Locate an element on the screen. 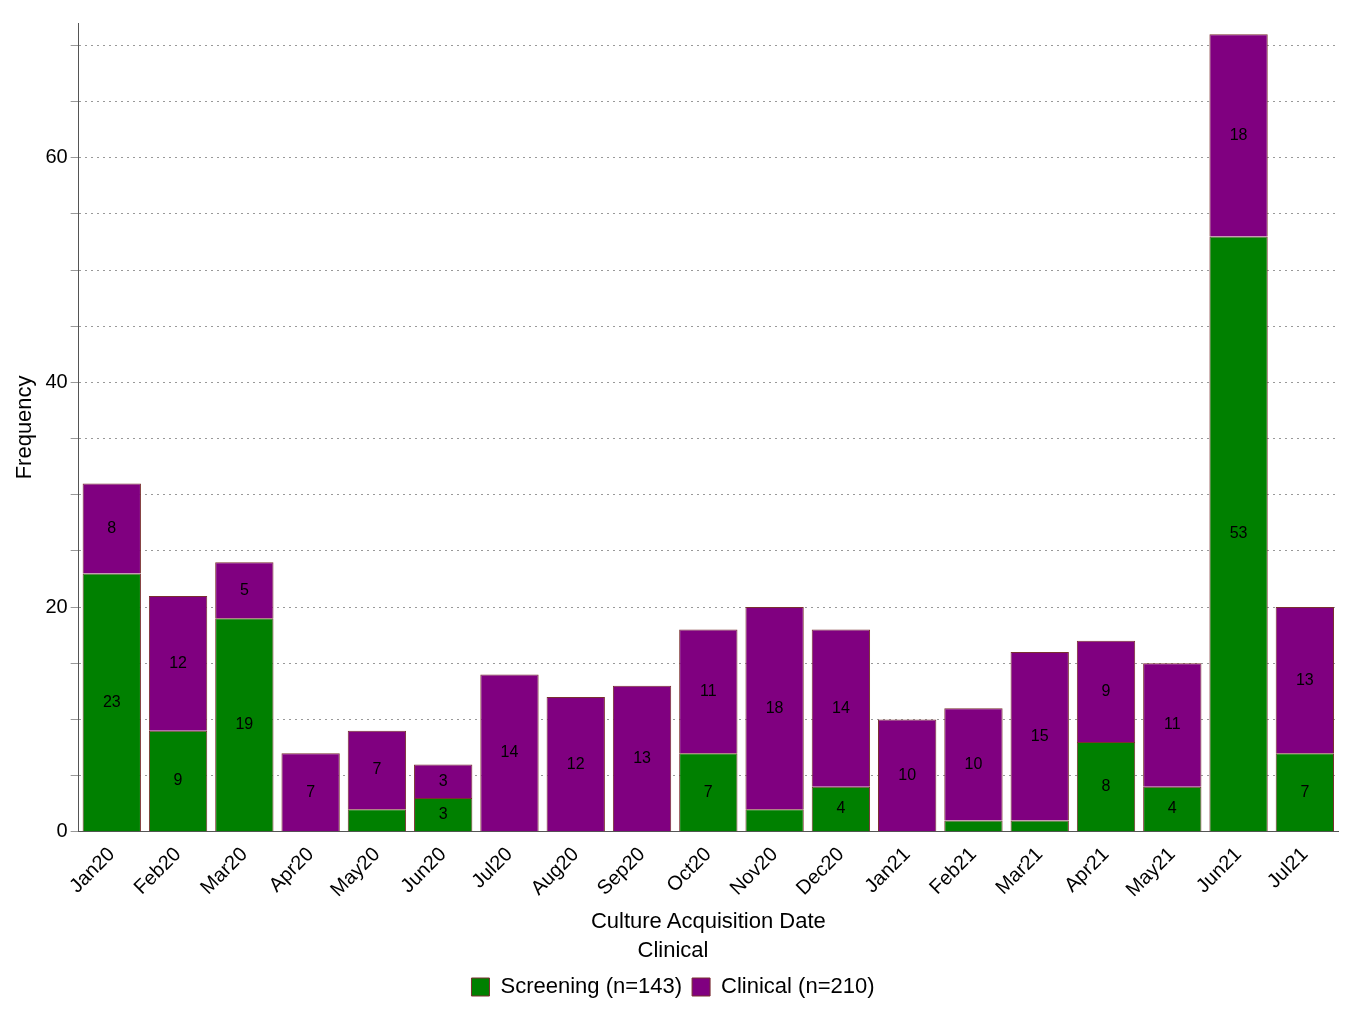 The width and height of the screenshot is (1361, 1022). y-tick-label: 60 is located at coordinates (56, 156).